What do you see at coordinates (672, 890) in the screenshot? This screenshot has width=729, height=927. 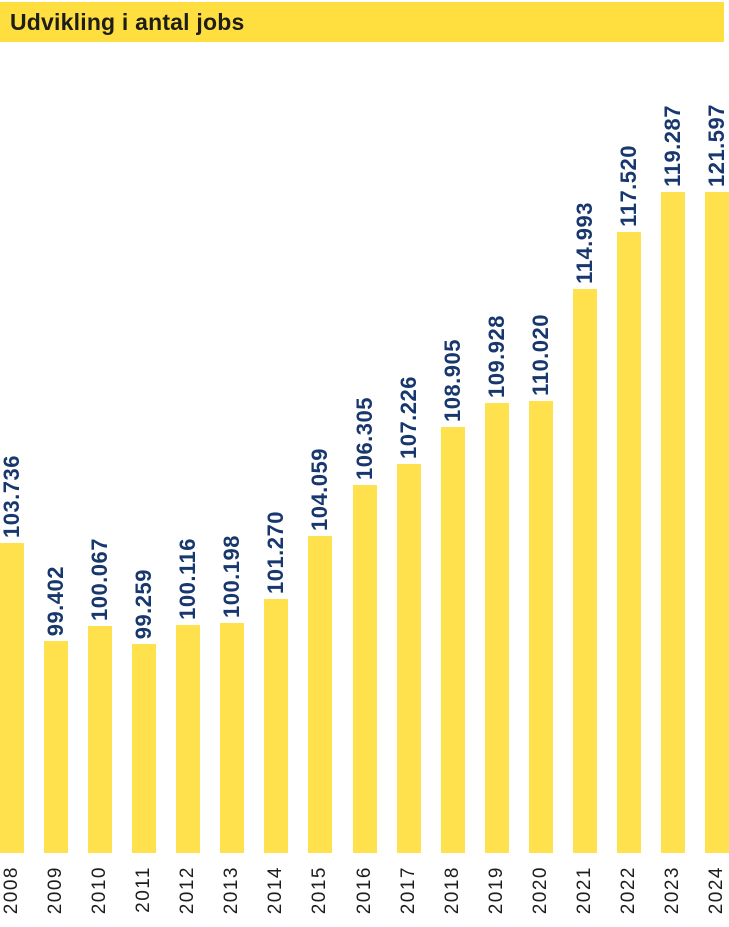 I see `x-axis-tick-label: 2023` at bounding box center [672, 890].